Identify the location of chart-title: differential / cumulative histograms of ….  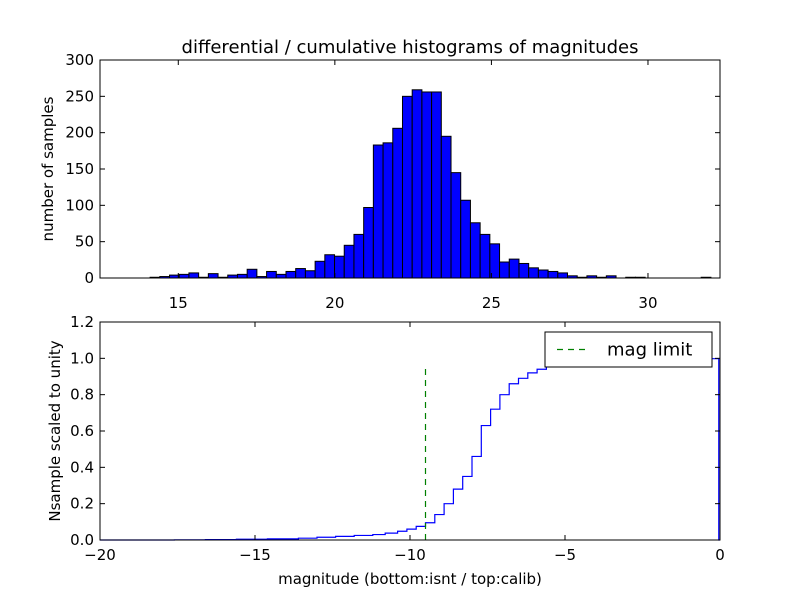
(410, 47).